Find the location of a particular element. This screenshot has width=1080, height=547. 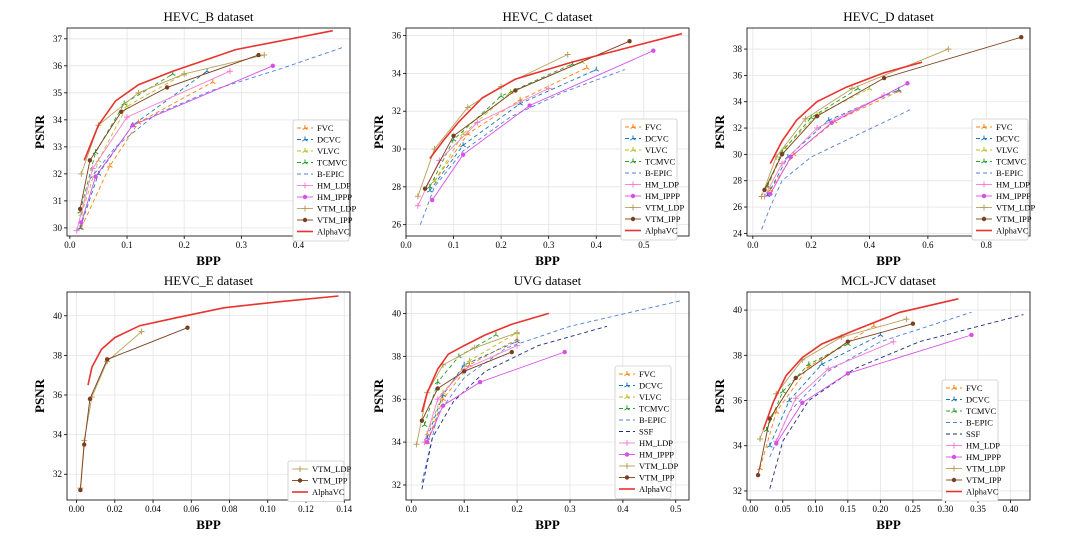

y-tick-label: 28 is located at coordinates (397, 187).